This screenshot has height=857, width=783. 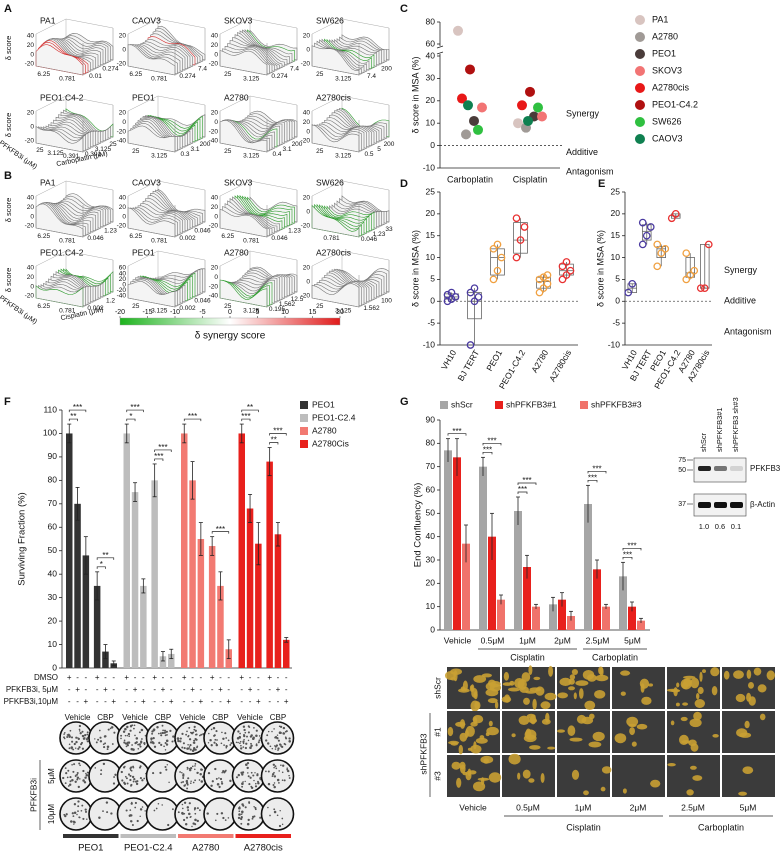 I want to click on y-tick-label: 50, so click(x=431, y=513).